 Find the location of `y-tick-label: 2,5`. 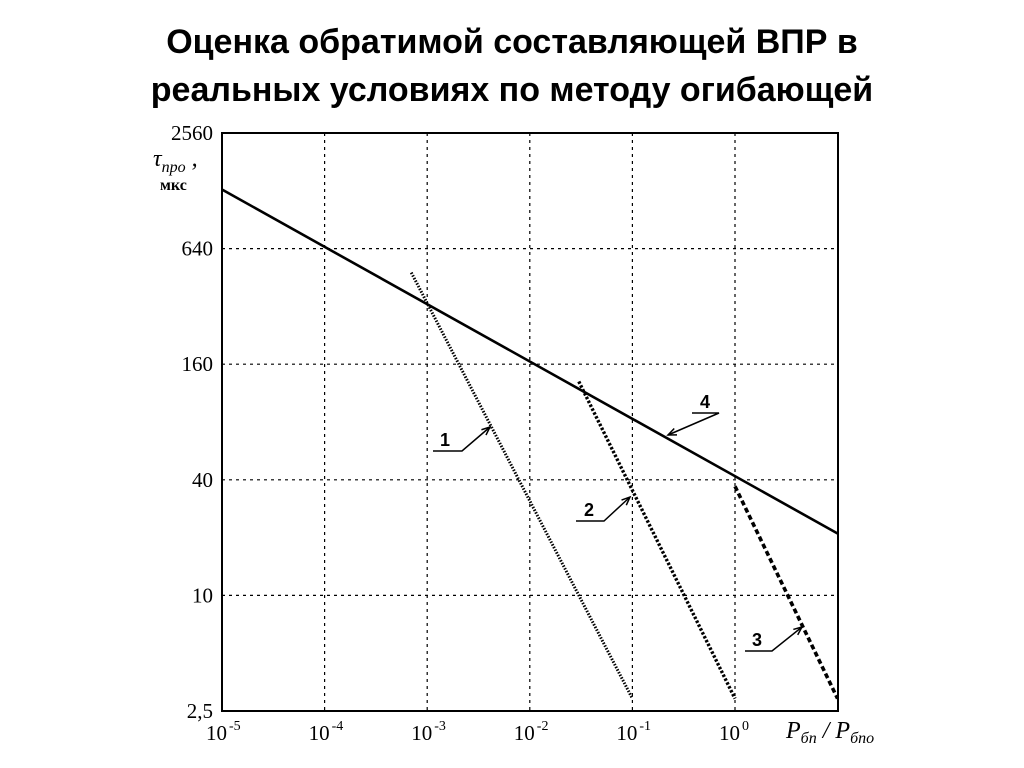

y-tick-label: 2,5 is located at coordinates (200, 711).